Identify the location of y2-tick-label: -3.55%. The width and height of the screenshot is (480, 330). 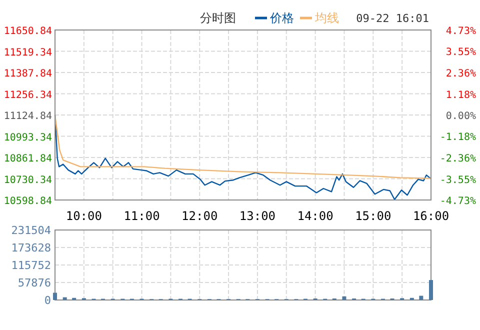
(458, 180).